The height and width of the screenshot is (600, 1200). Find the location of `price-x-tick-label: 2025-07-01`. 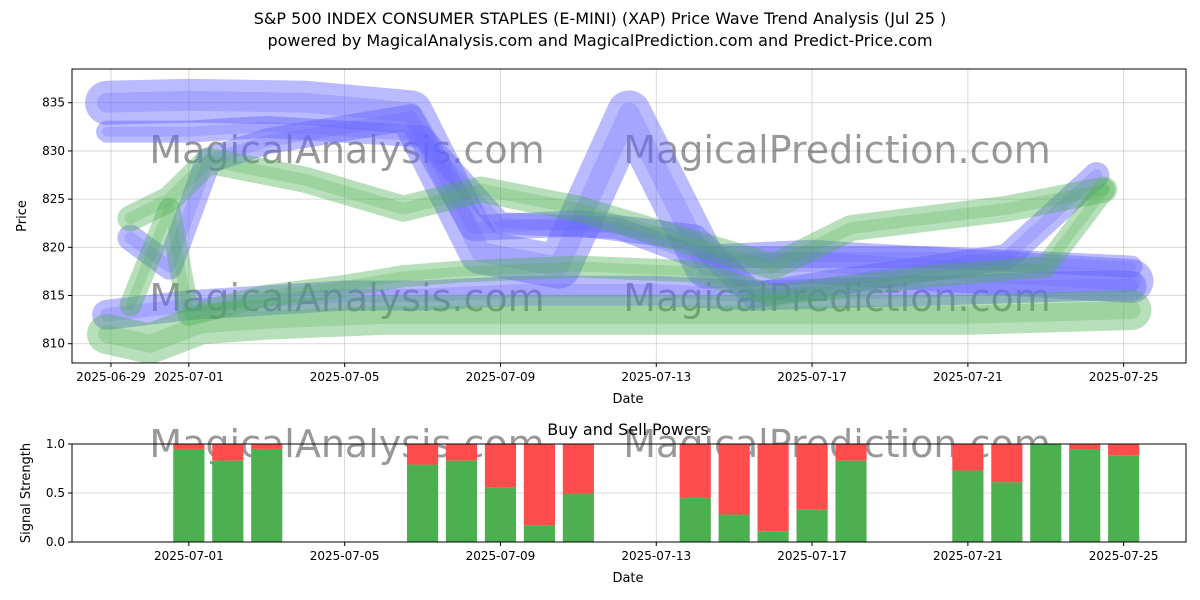

price-x-tick-label: 2025-07-01 is located at coordinates (189, 377).